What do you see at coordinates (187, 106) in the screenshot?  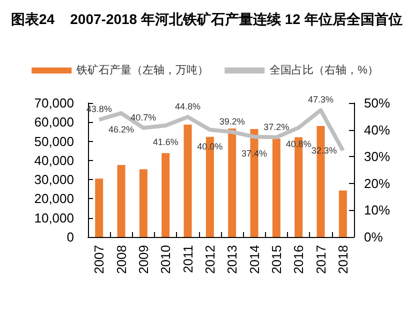 I see `data-label: 44.8%` at bounding box center [187, 106].